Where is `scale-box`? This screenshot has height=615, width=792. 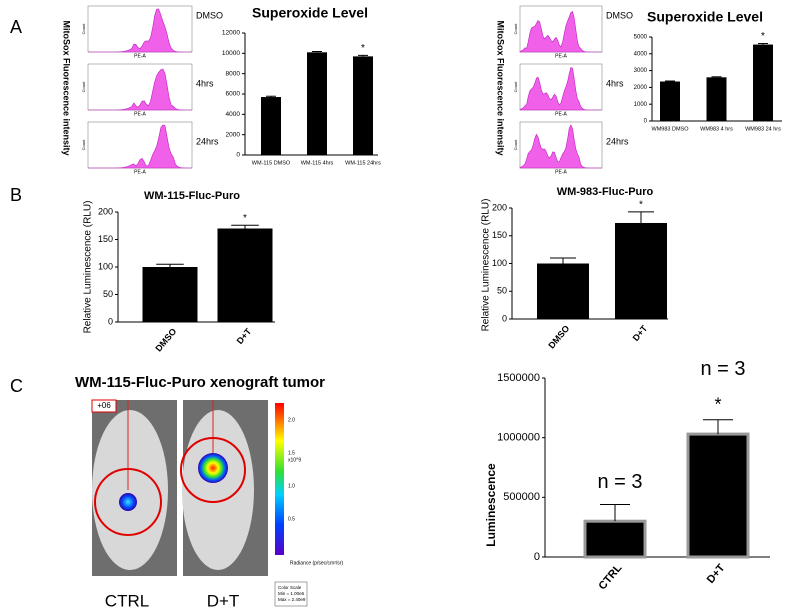
scale-box is located at coordinates (291, 594).